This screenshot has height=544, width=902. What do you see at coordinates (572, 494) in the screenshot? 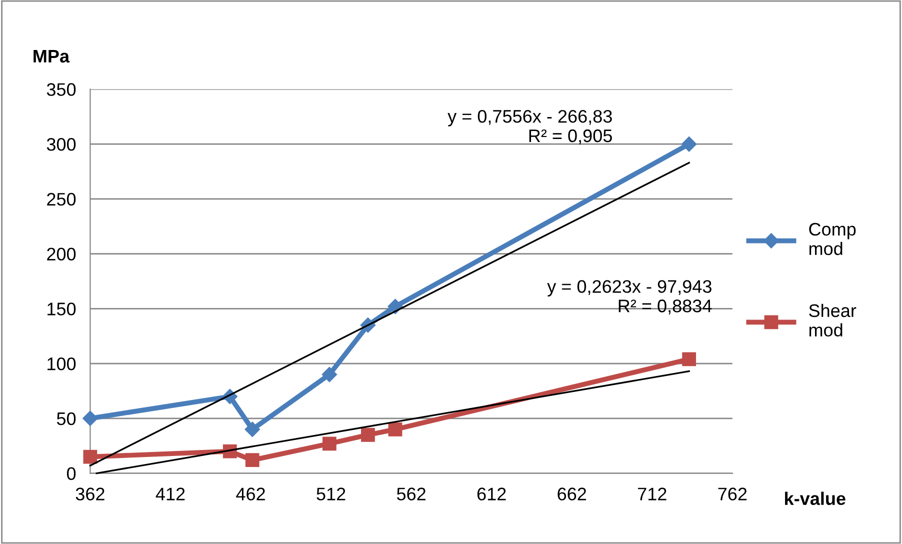
I see `x-tick-label: 662` at bounding box center [572, 494].